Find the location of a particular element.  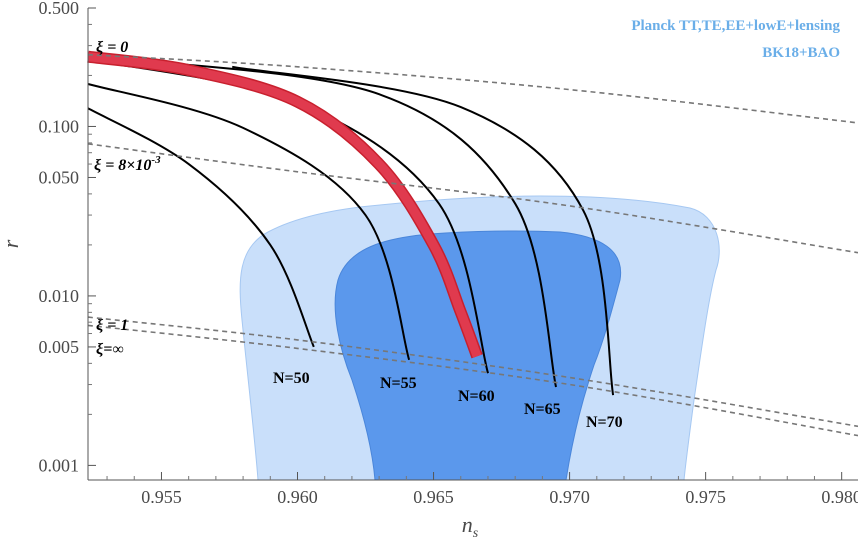

y-tick-label: 0.005 is located at coordinates (59, 347).